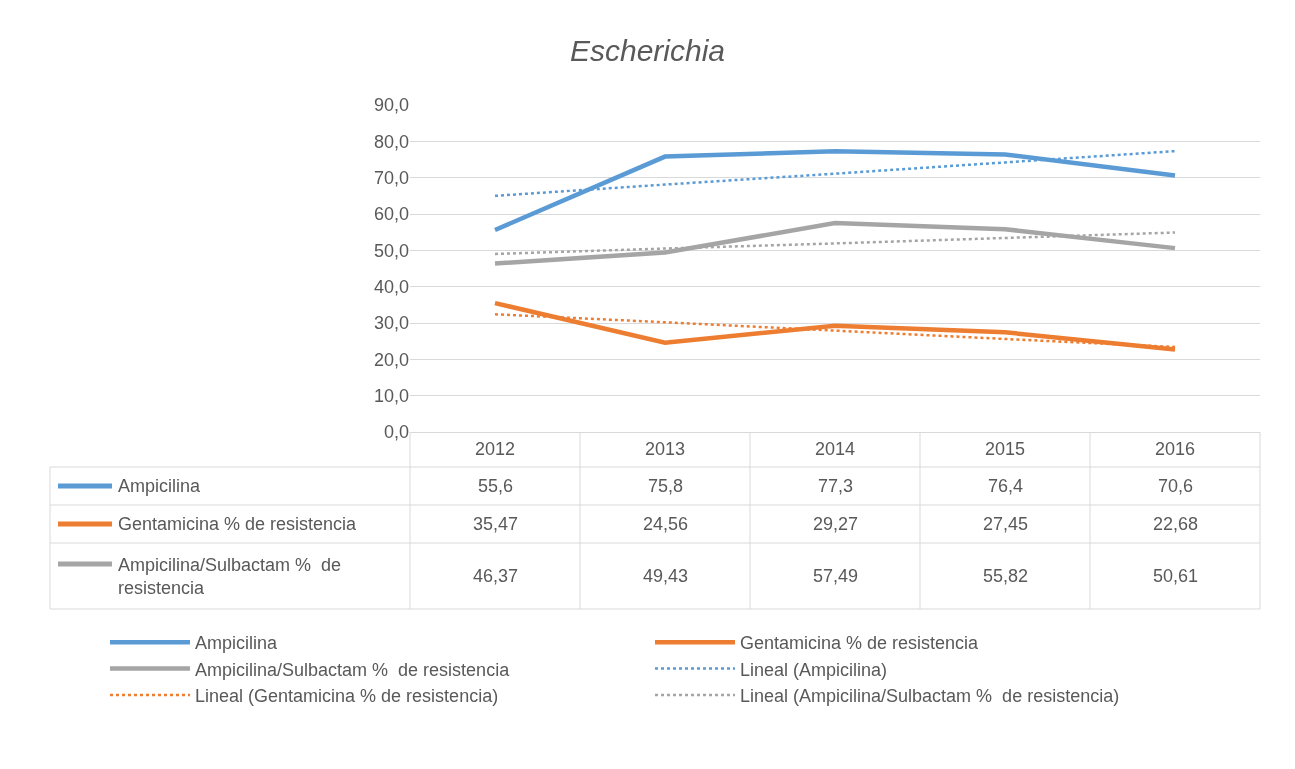 The width and height of the screenshot is (1295, 769). I want to click on data-label: 35,47, so click(496, 524).